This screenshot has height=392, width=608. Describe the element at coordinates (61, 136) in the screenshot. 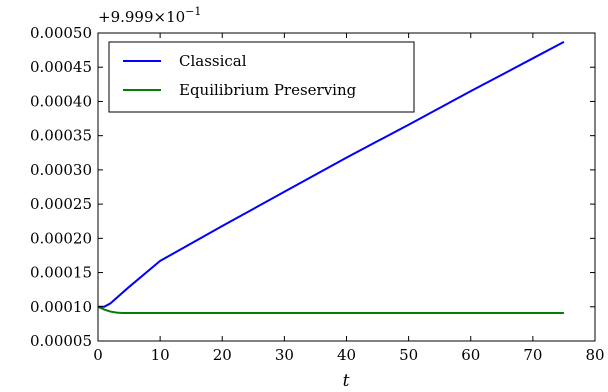

I see `y-tick-label: 0.00035` at that location.